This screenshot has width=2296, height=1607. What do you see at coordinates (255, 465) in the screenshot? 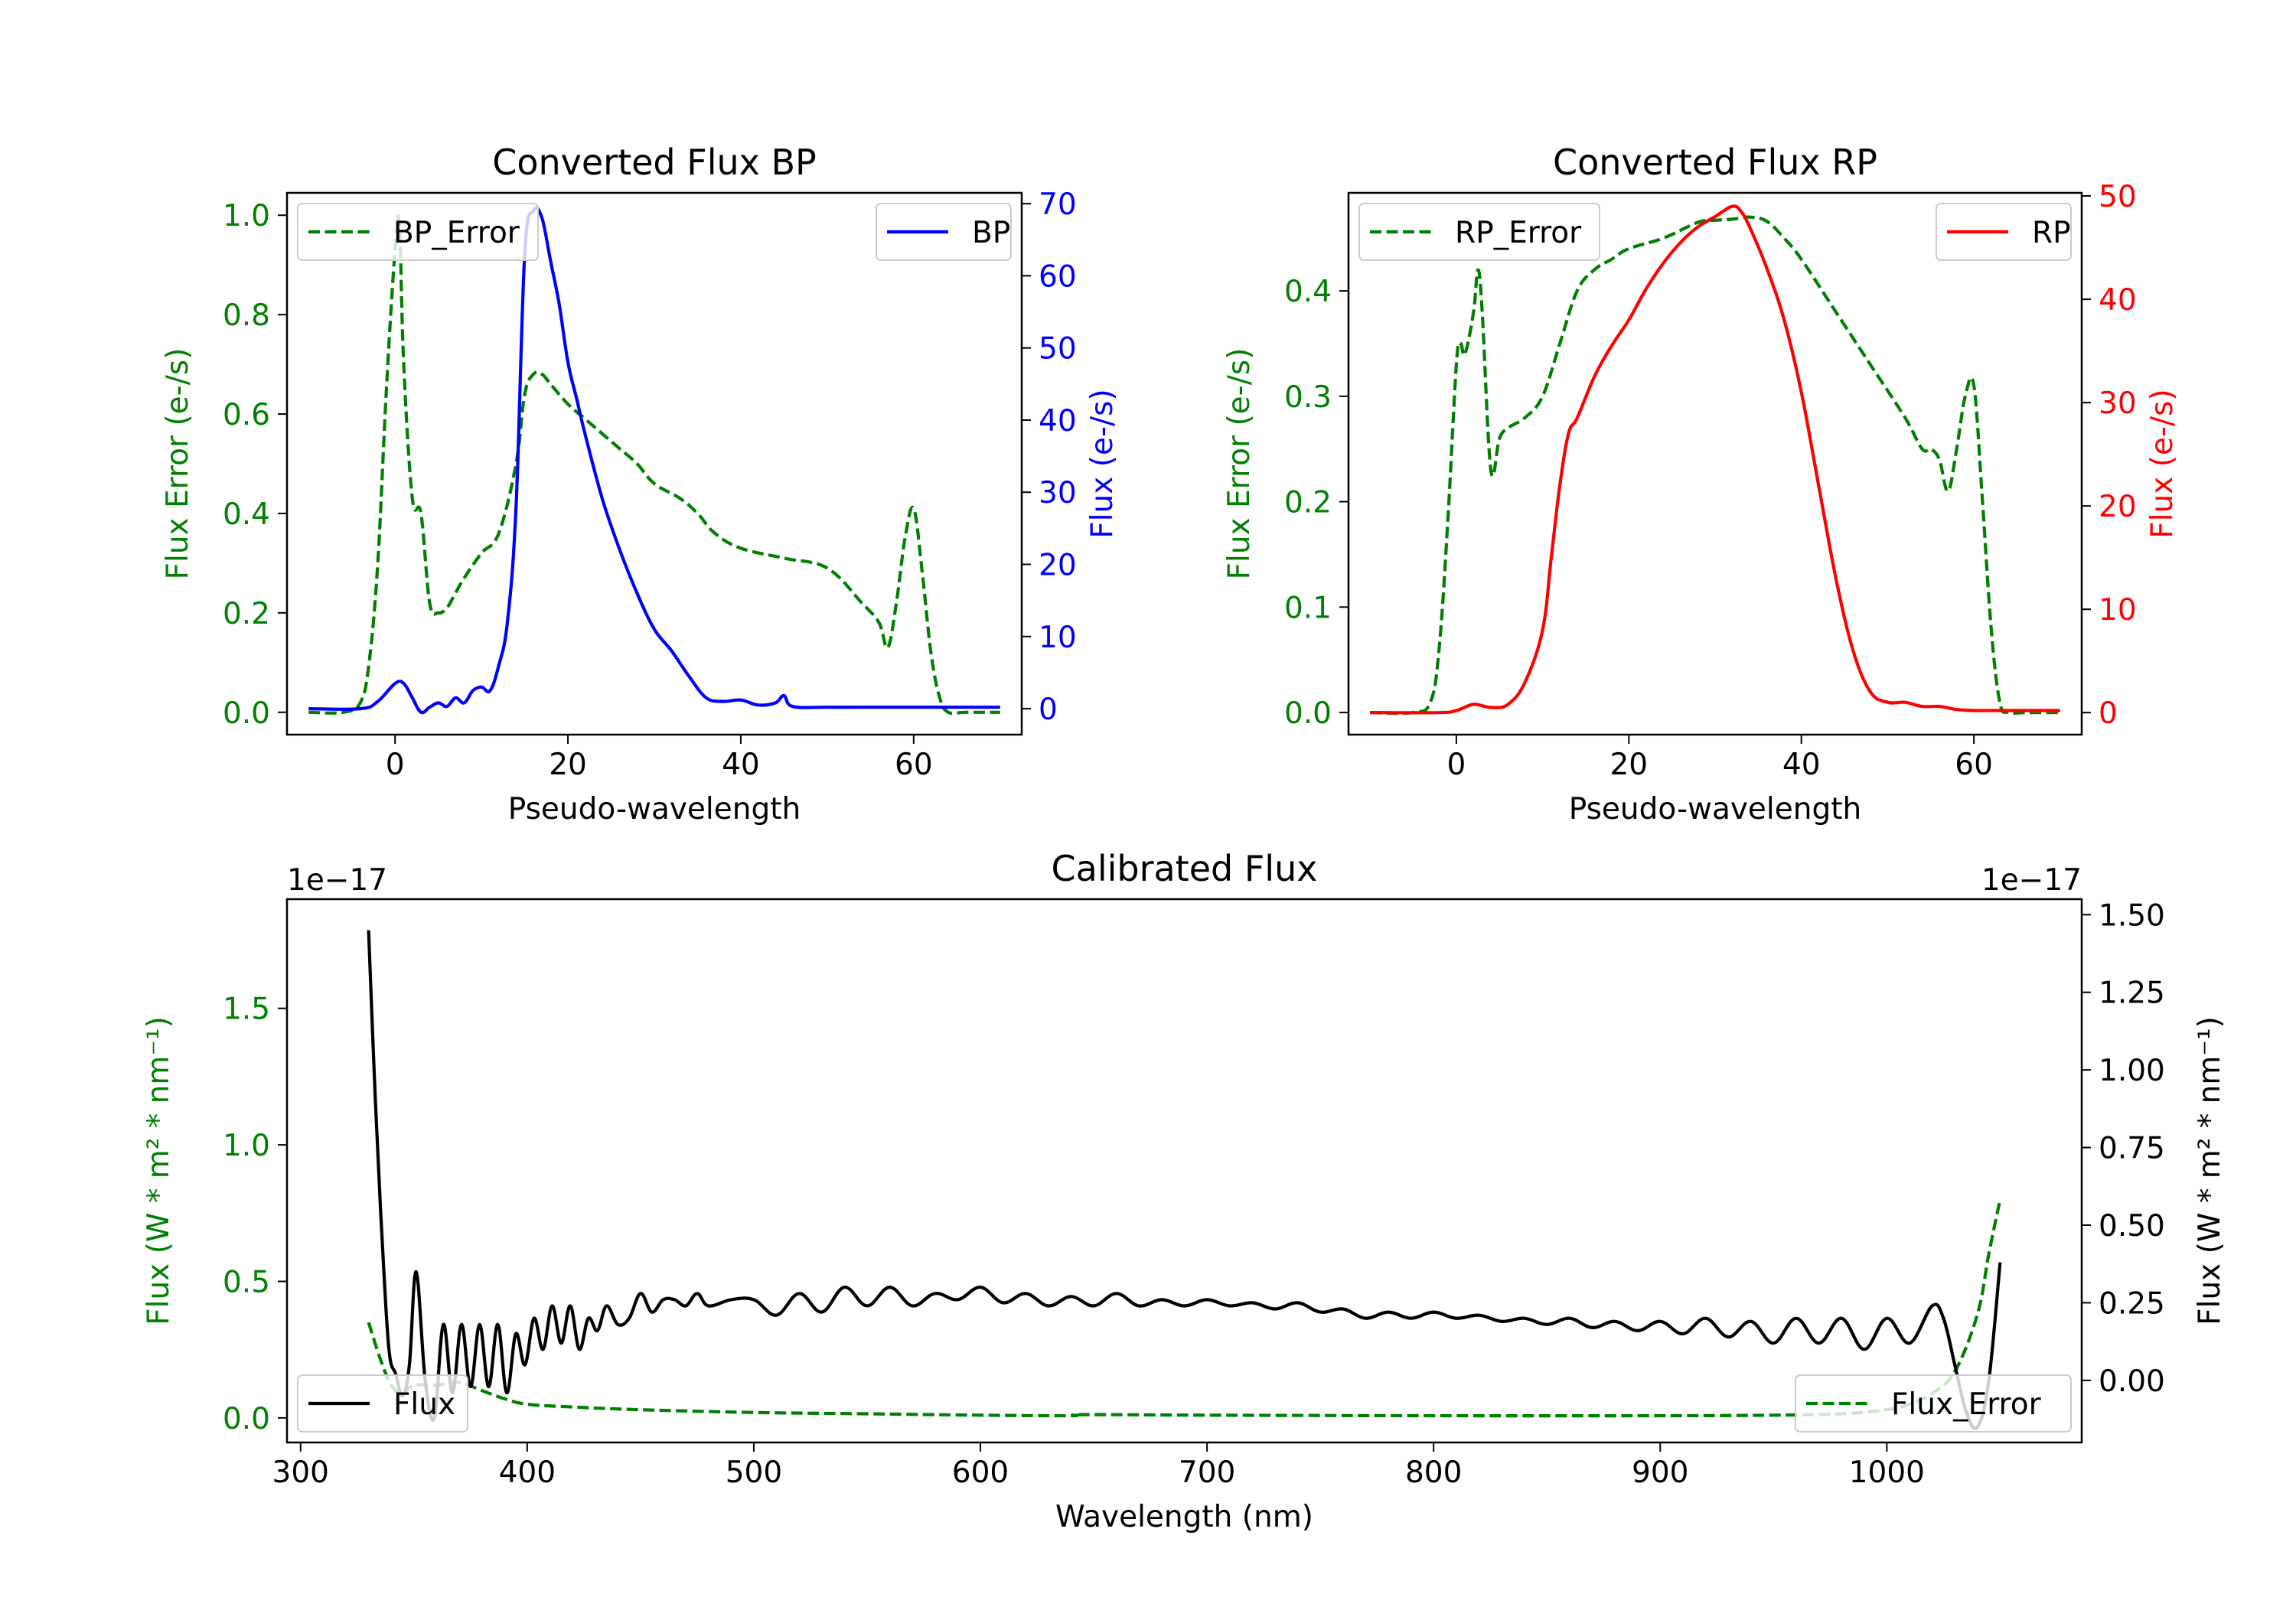
I see `y-axis-left: 0.0 0.2 0.4 0.6 0.8 1.0` at bounding box center [255, 465].